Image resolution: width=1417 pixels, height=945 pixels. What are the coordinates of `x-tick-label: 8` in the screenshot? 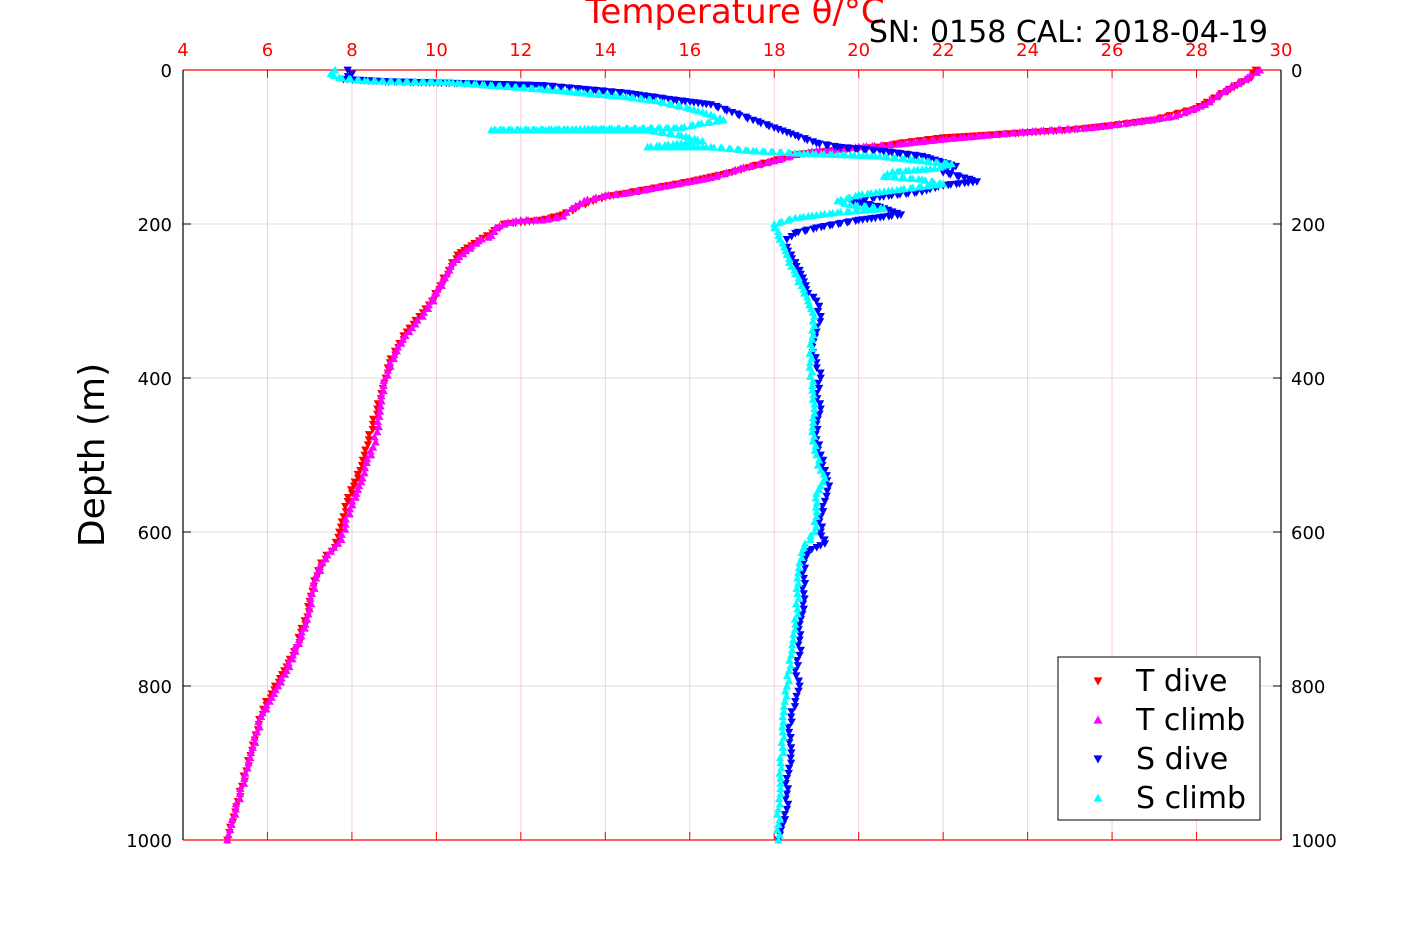 It's located at (351, 50).